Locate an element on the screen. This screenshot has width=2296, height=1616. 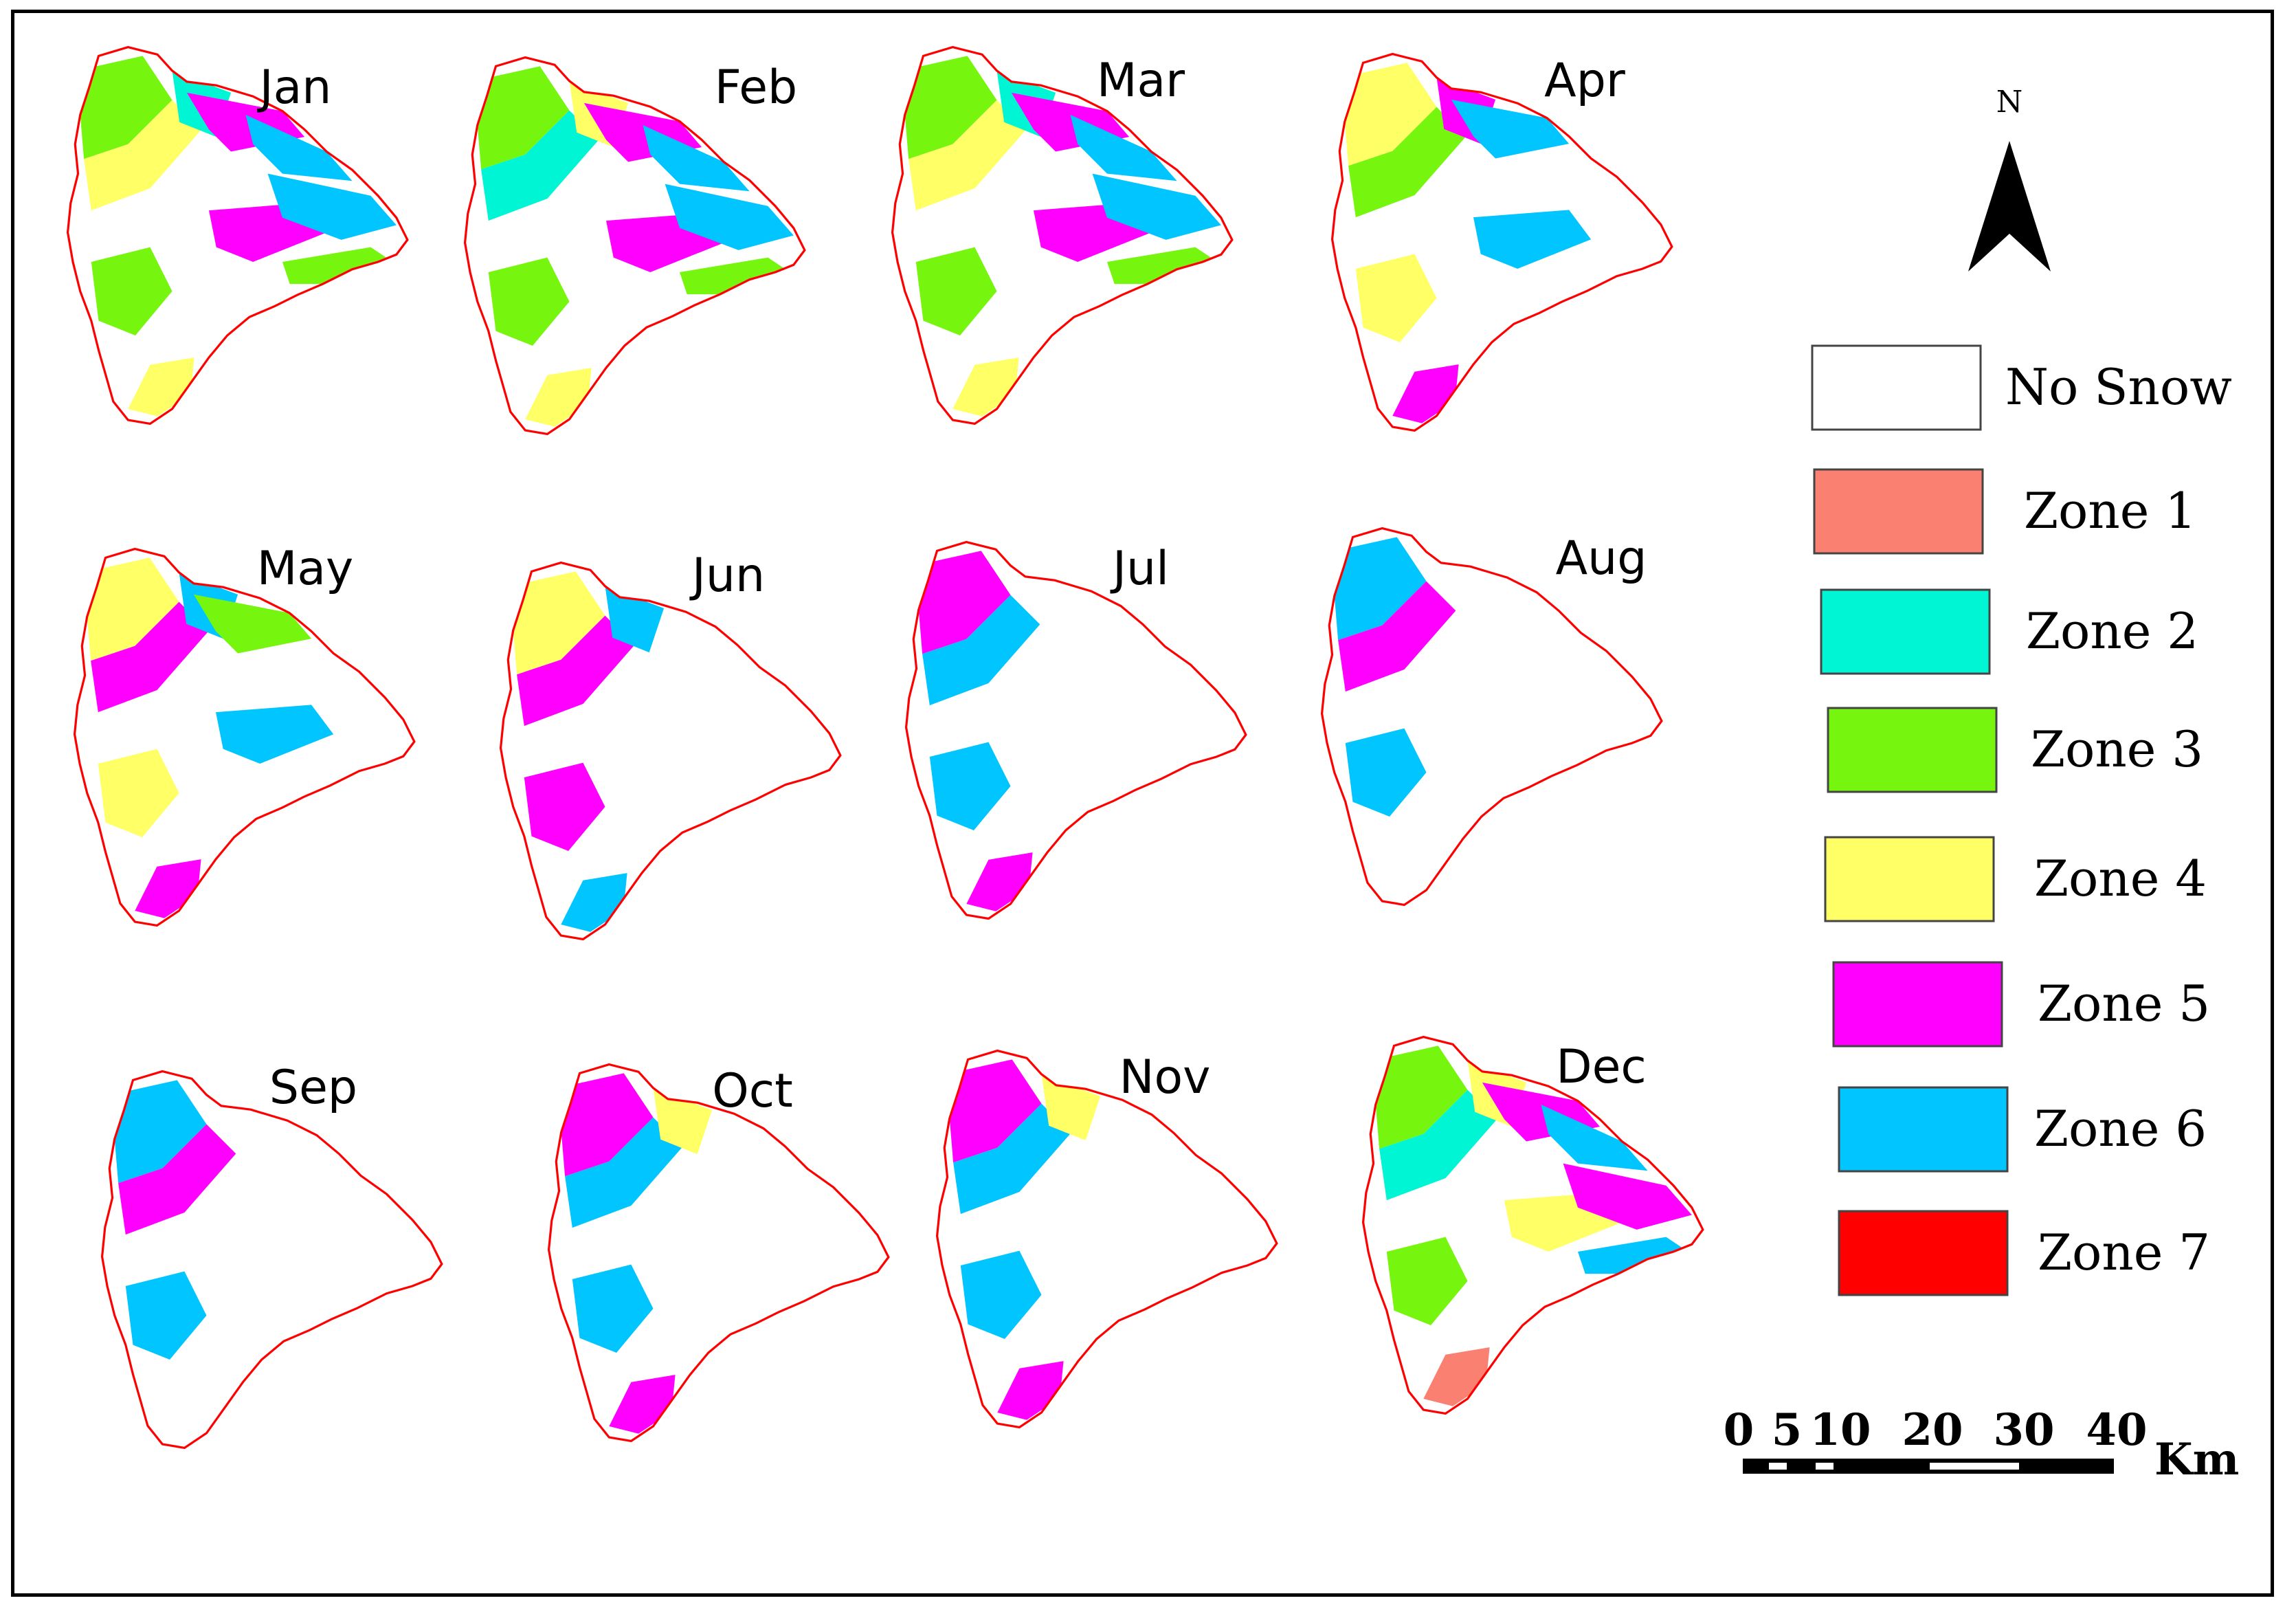
scale-tick-5: 5 is located at coordinates (1787, 1430).